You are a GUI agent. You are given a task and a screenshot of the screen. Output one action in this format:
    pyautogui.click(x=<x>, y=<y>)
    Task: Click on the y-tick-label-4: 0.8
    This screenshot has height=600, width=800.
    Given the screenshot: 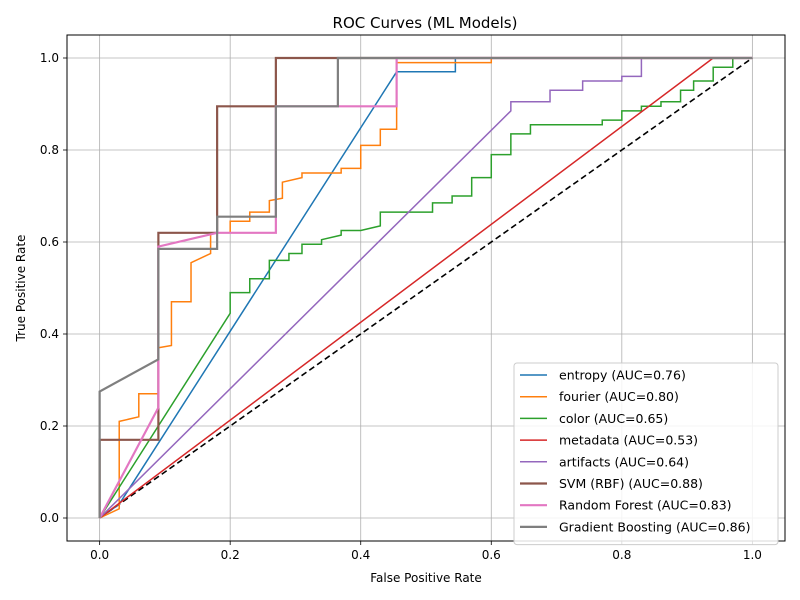 What is the action you would take?
    pyautogui.click(x=49, y=150)
    